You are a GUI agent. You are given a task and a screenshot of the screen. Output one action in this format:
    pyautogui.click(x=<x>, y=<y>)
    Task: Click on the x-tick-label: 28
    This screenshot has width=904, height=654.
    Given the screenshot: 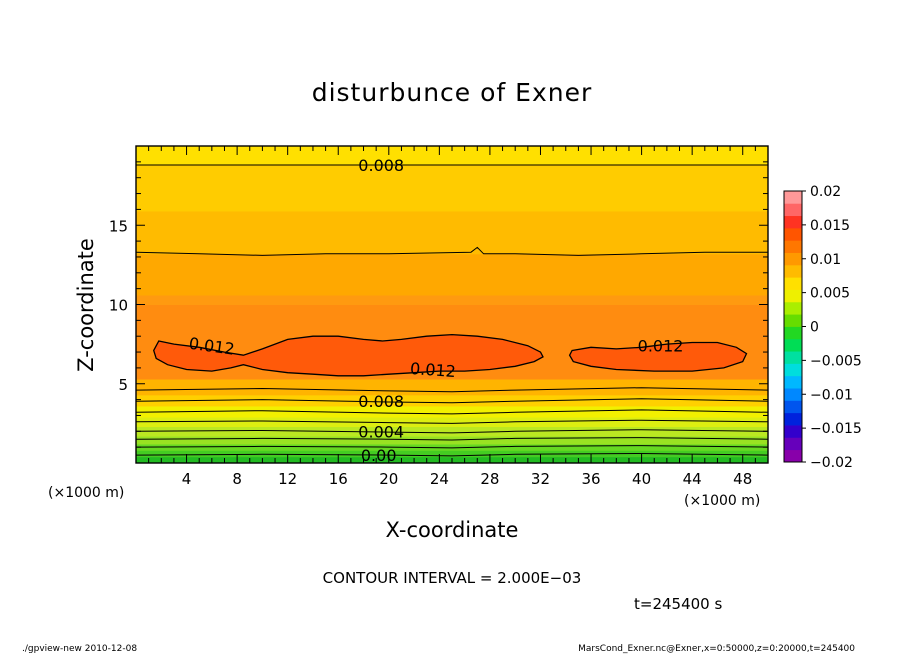 What is the action you would take?
    pyautogui.click(x=489, y=479)
    